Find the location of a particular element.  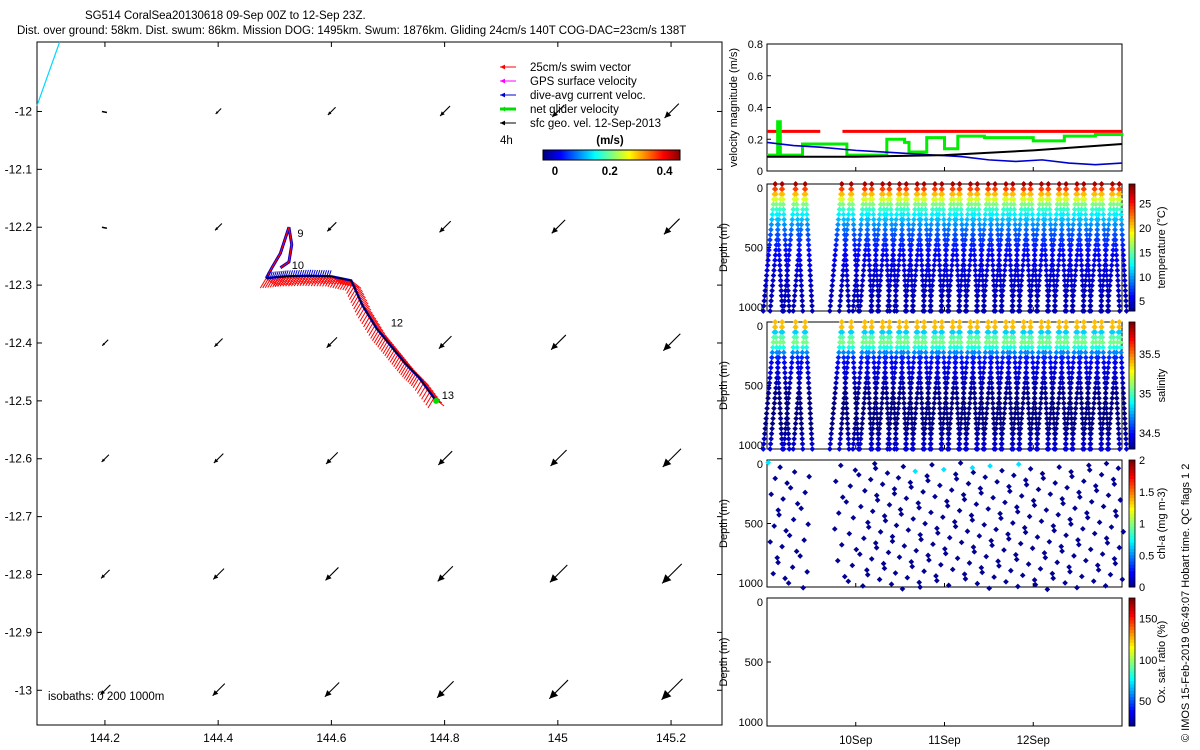

swim-vector is located at coordinates (377, 338).